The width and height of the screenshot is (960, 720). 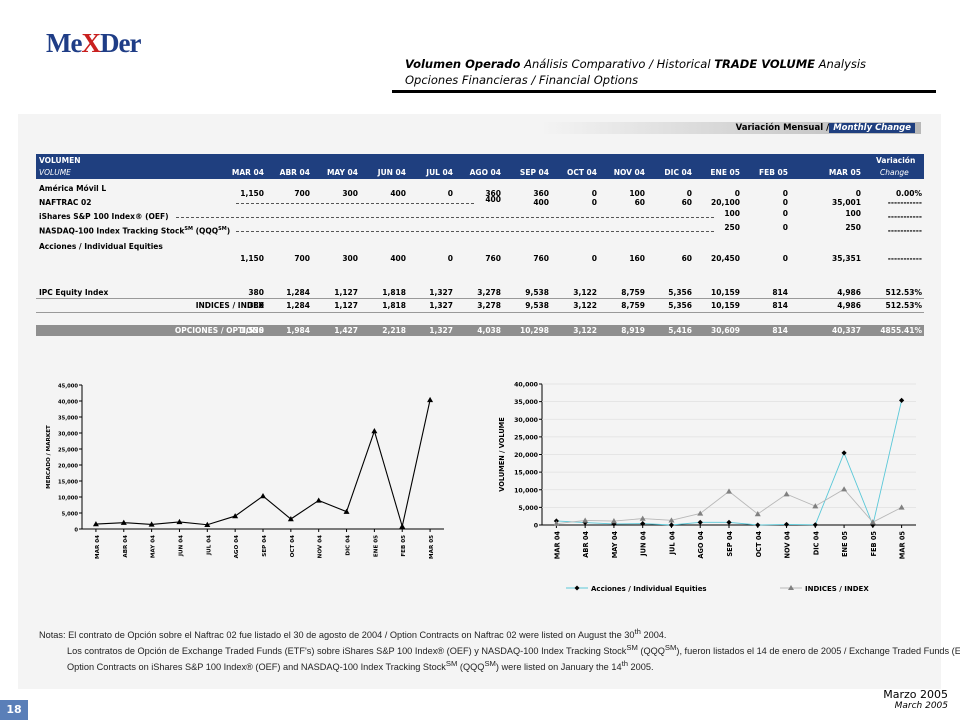 What do you see at coordinates (846, 330) in the screenshot?
I see `table-cell: 40,337` at bounding box center [846, 330].